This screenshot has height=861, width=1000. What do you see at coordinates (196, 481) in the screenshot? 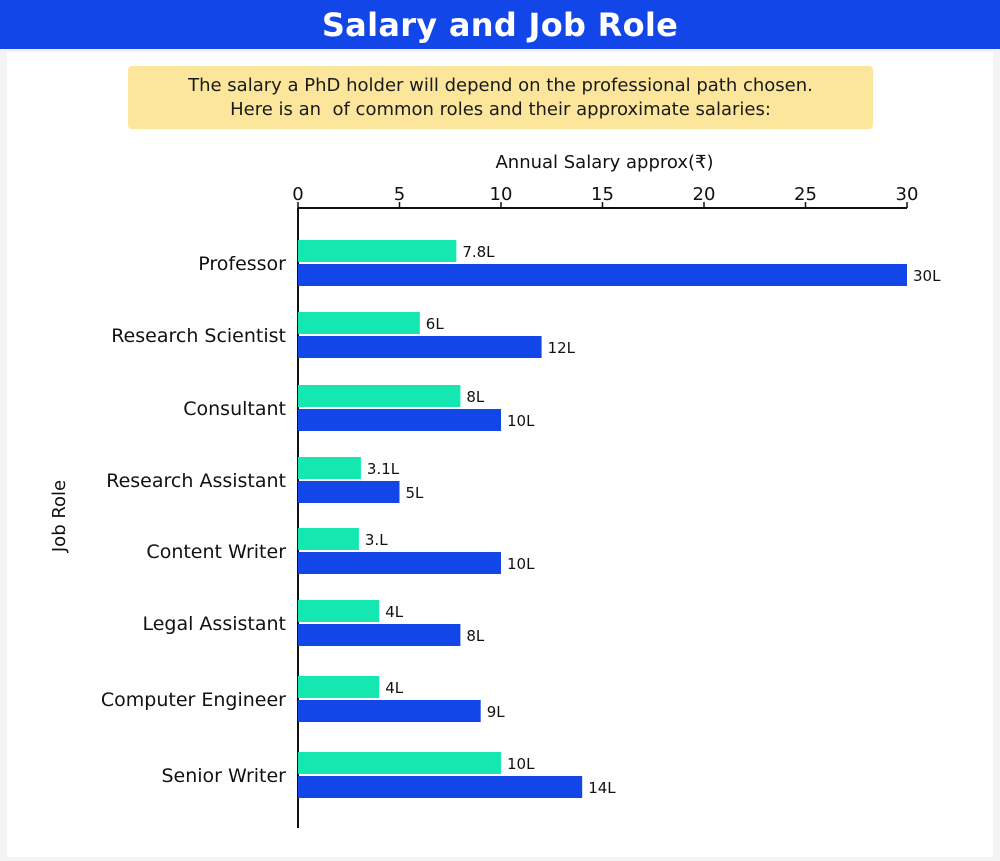
I see `category-label: Research Assistant` at bounding box center [196, 481].